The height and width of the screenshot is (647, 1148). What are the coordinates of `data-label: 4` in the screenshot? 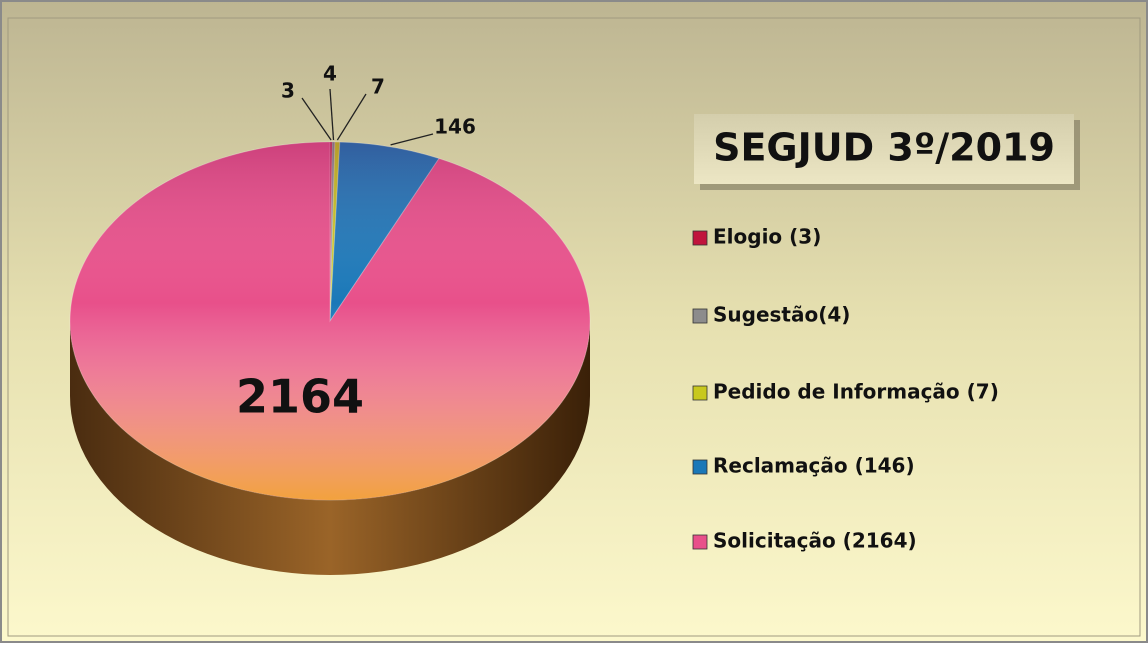 It's located at (330, 74).